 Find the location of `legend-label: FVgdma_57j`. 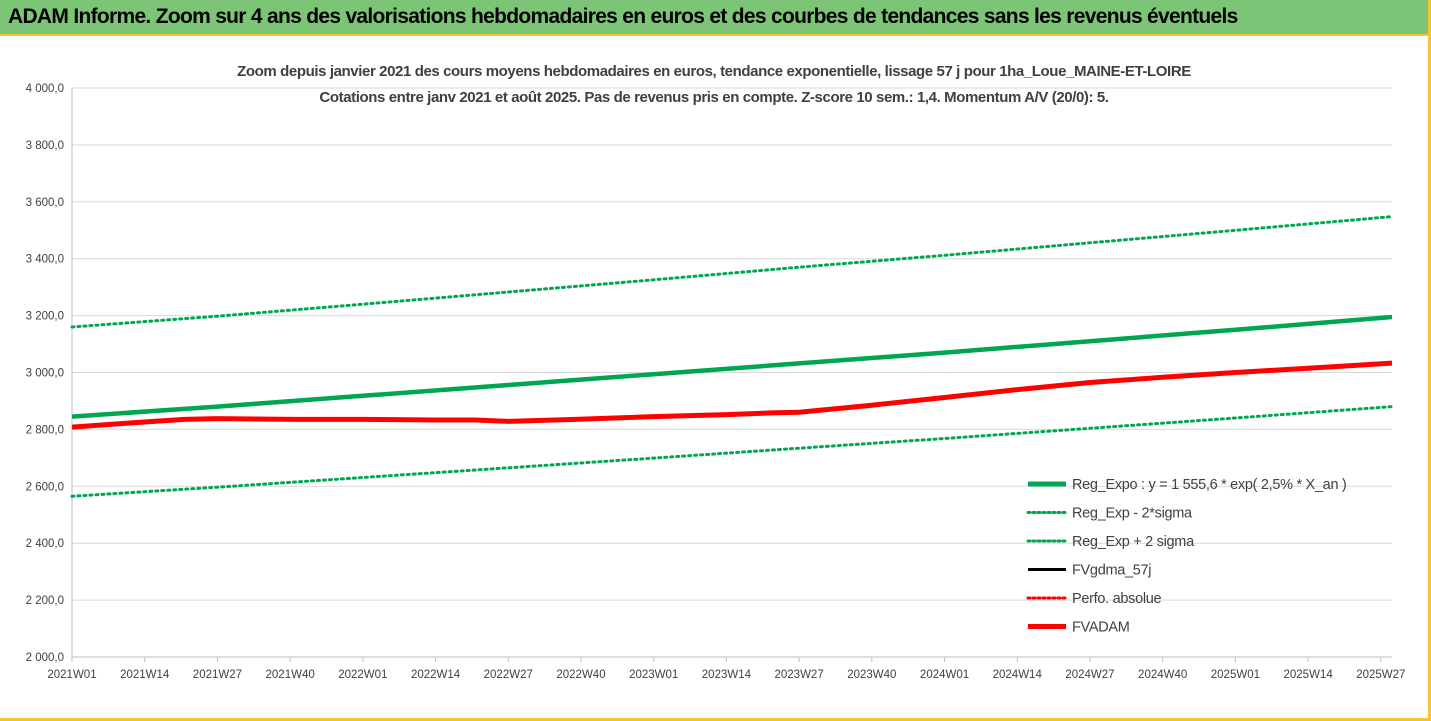

legend-label: FVgdma_57j is located at coordinates (1111, 571).